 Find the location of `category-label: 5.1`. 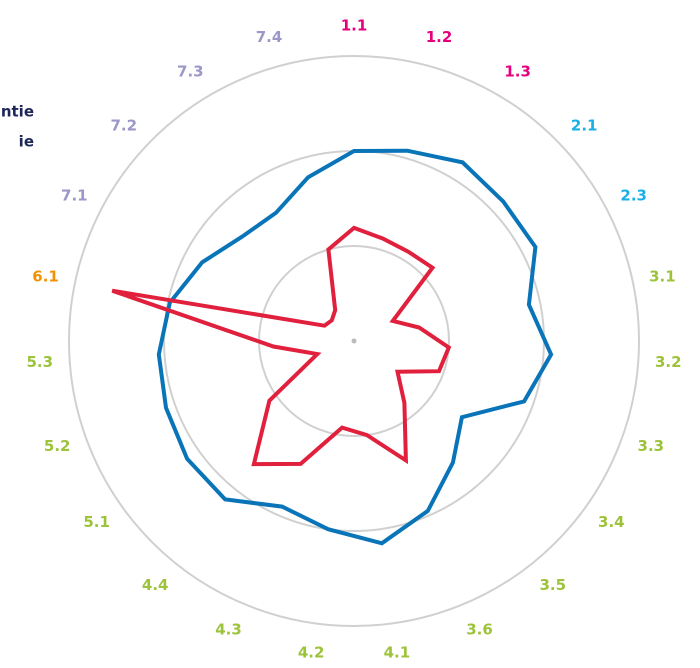

category-label: 5.1 is located at coordinates (96, 522).